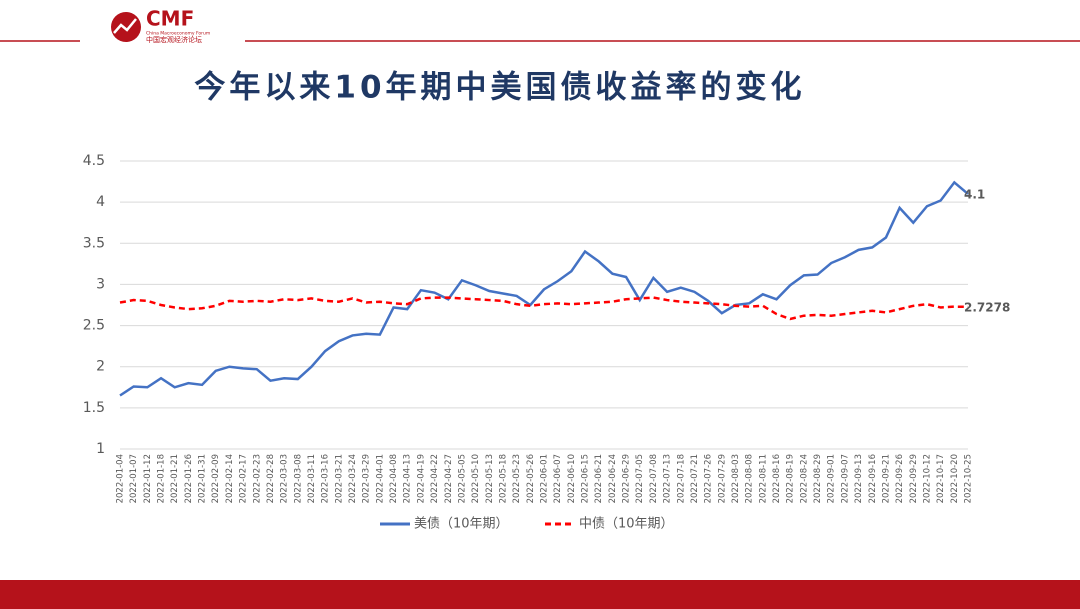 This screenshot has height=609, width=1080. Describe the element at coordinates (178, 34) in the screenshot. I see `logo-subtitle: China Macroeconomy Forum` at that location.